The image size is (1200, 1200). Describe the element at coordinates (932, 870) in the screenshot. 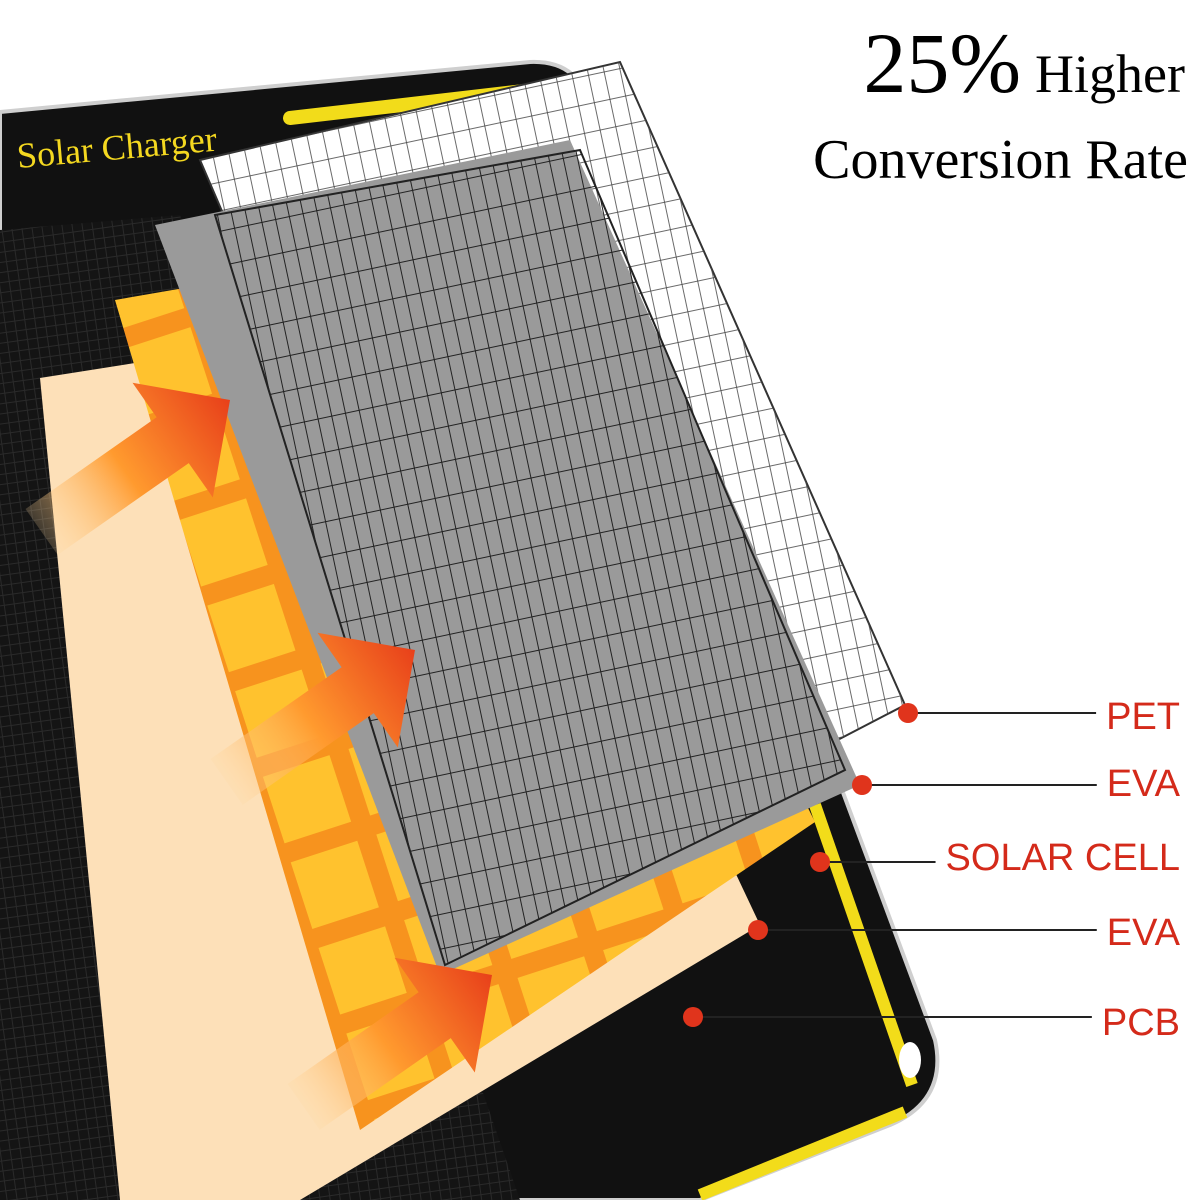

I see `callouts: PET EVA SOLAR CELL EVA PCB` at that location.